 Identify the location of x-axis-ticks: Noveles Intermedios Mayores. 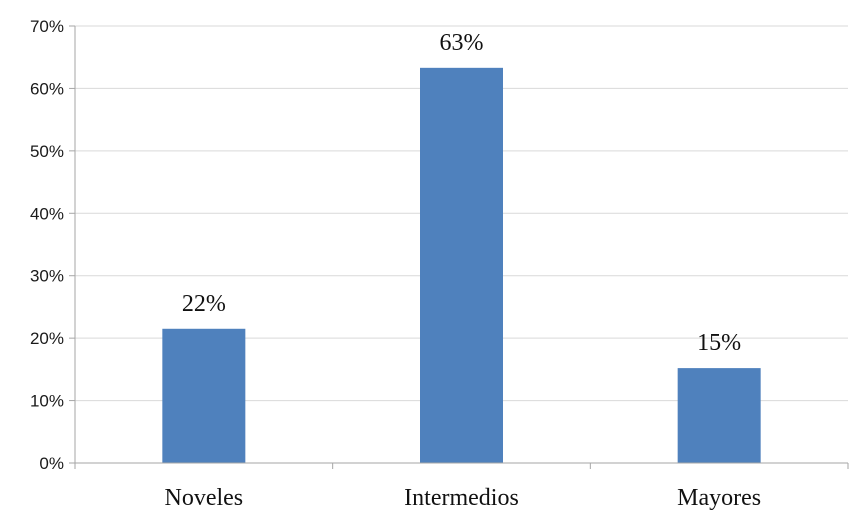
(463, 498).